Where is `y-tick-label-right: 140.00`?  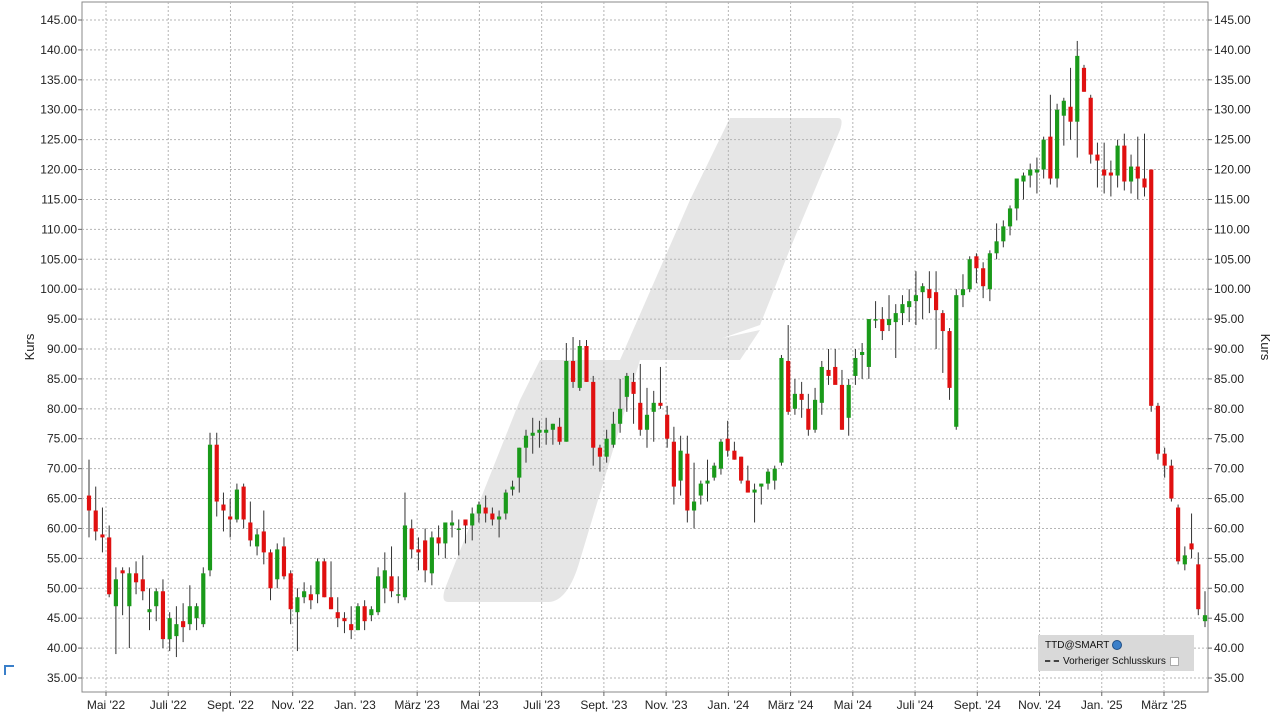
y-tick-label-right: 140.00 is located at coordinates (1232, 50).